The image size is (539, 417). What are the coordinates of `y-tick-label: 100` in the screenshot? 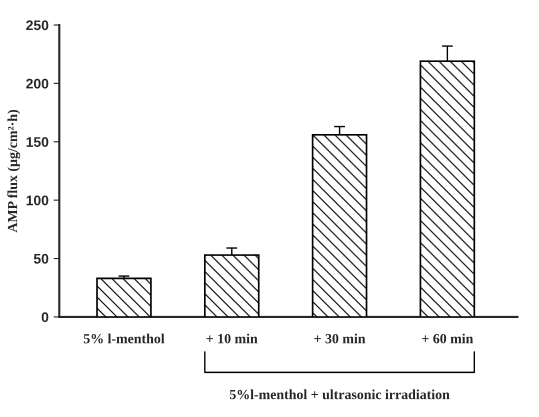 It's located at (37, 200).